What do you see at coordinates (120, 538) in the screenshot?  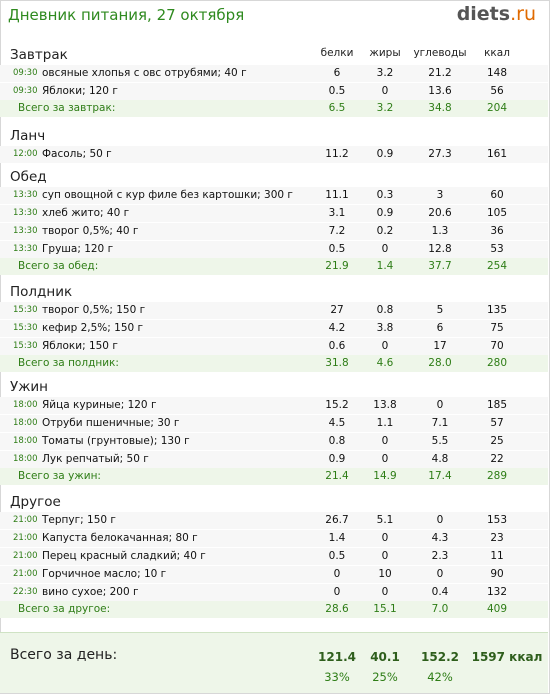 I see `food-name-link: Капуста белокачанная; 80 г` at bounding box center [120, 538].